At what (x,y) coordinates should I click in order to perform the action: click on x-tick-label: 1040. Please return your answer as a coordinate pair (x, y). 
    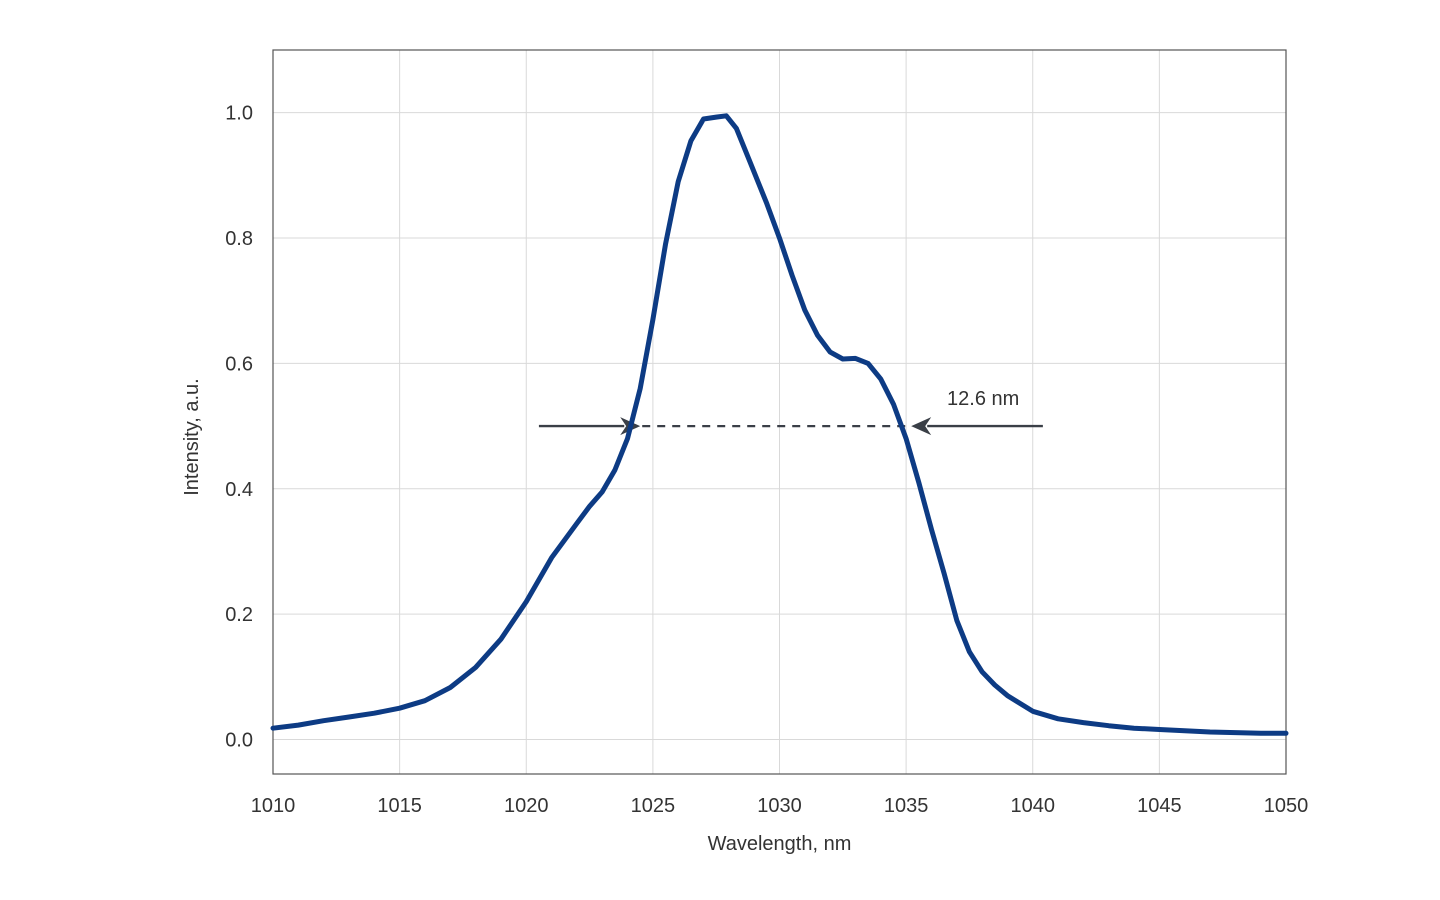
    Looking at the image, I should click on (1033, 806).